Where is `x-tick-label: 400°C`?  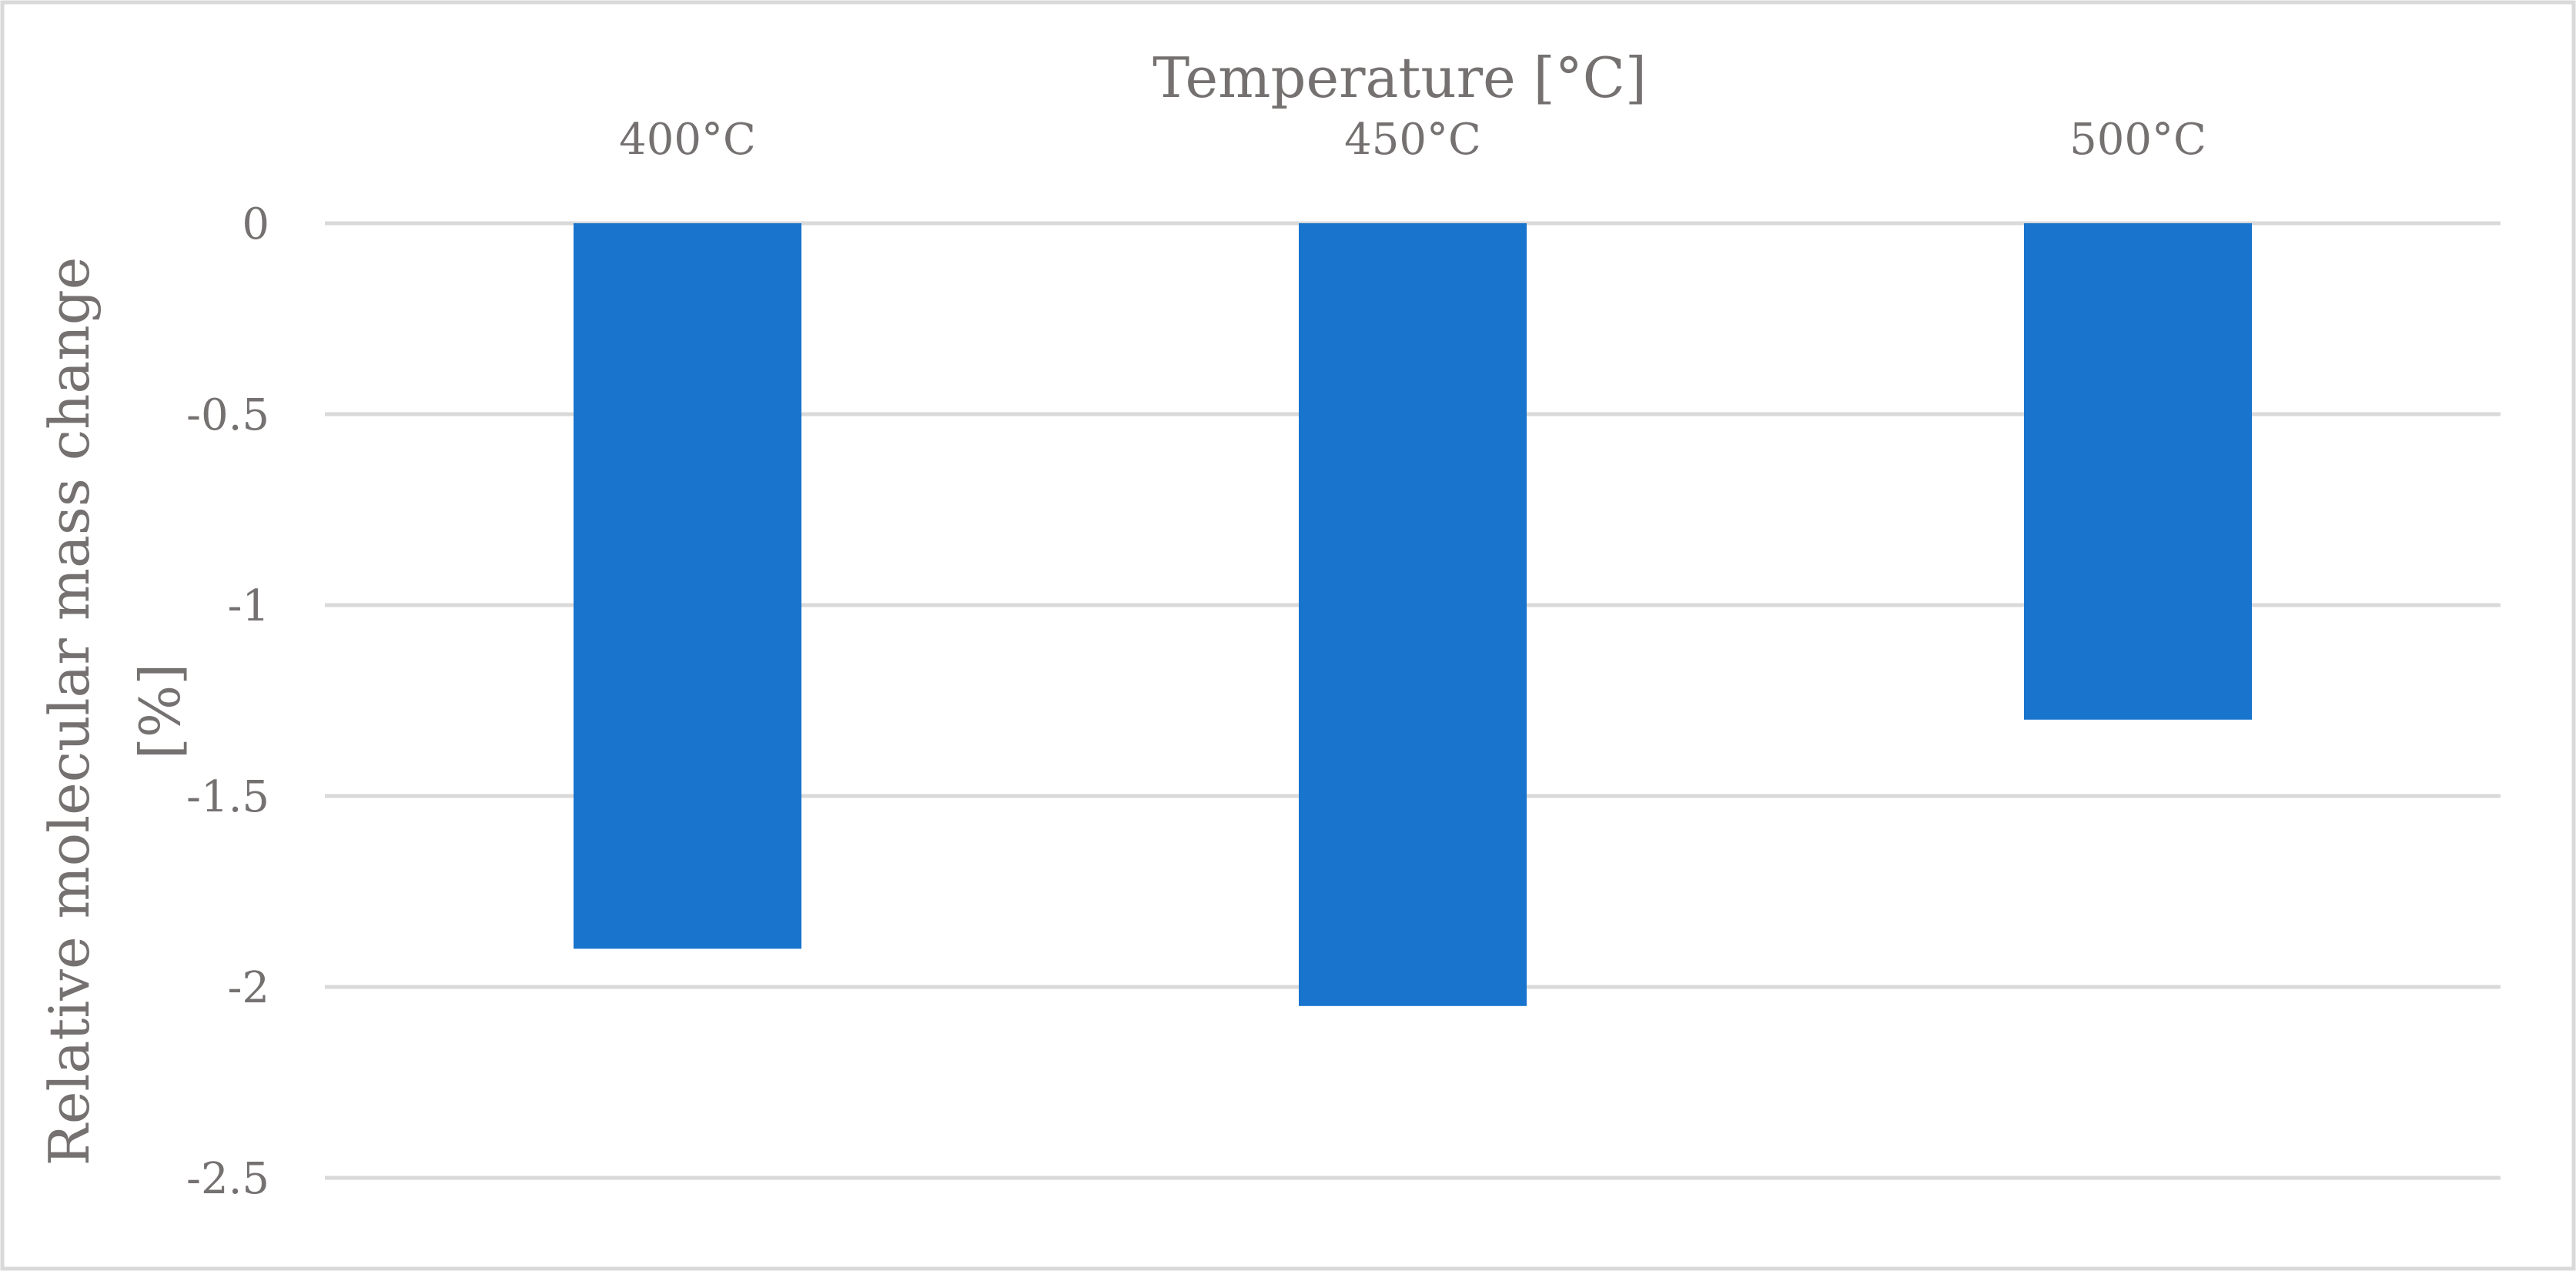
x-tick-label: 400°C is located at coordinates (687, 140).